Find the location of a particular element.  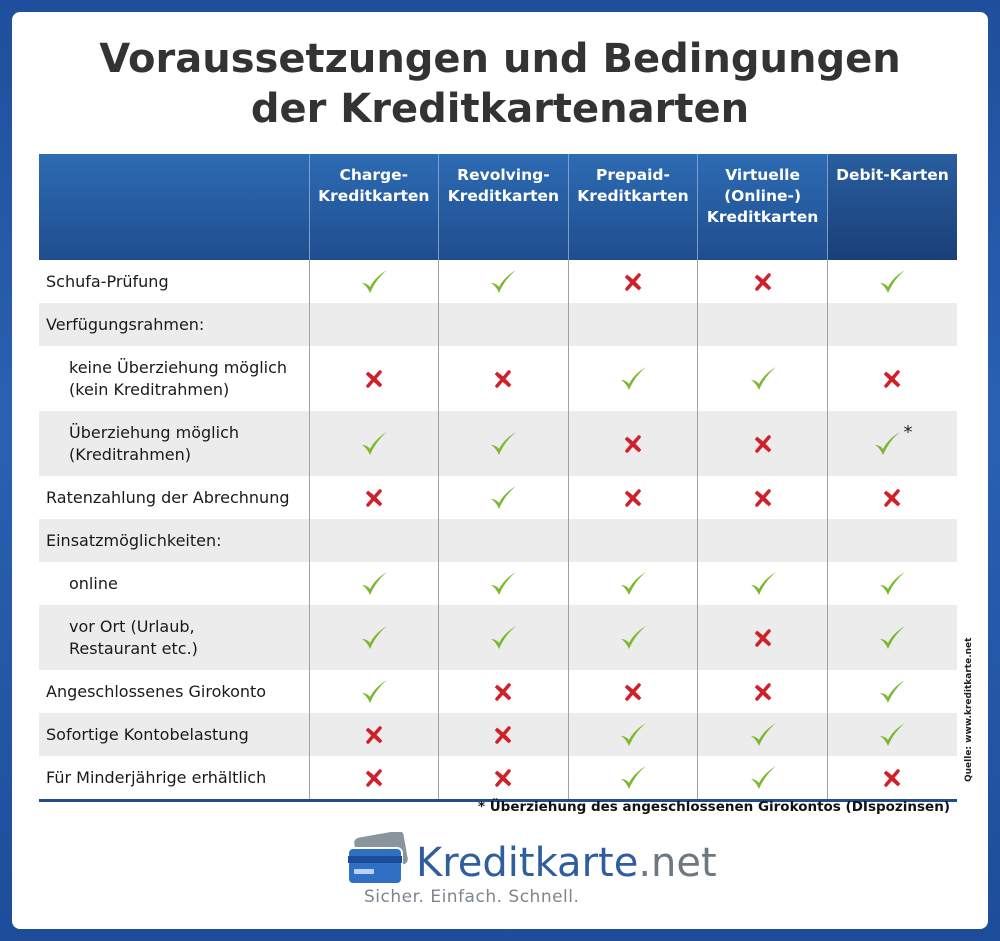

brand-tld: .net is located at coordinates (677, 863).